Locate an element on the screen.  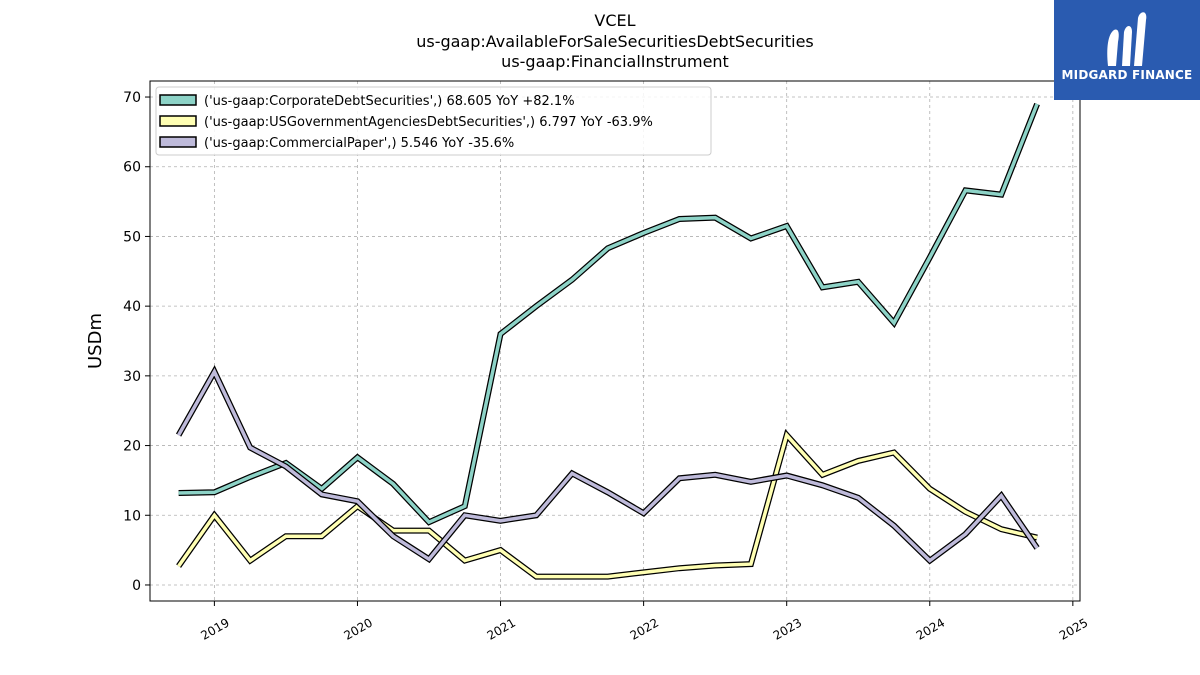
x-axis-ticks: 2019 2020 2021 2022 2023 2024 2025 is located at coordinates (644, 622).